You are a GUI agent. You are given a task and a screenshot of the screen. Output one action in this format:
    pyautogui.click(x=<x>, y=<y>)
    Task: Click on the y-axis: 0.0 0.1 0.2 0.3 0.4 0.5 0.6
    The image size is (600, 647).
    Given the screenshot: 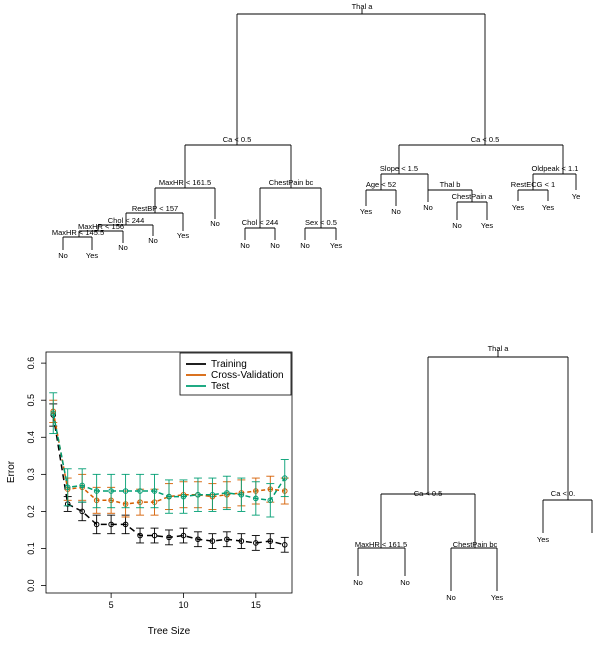 What is the action you would take?
    pyautogui.click(x=36, y=474)
    